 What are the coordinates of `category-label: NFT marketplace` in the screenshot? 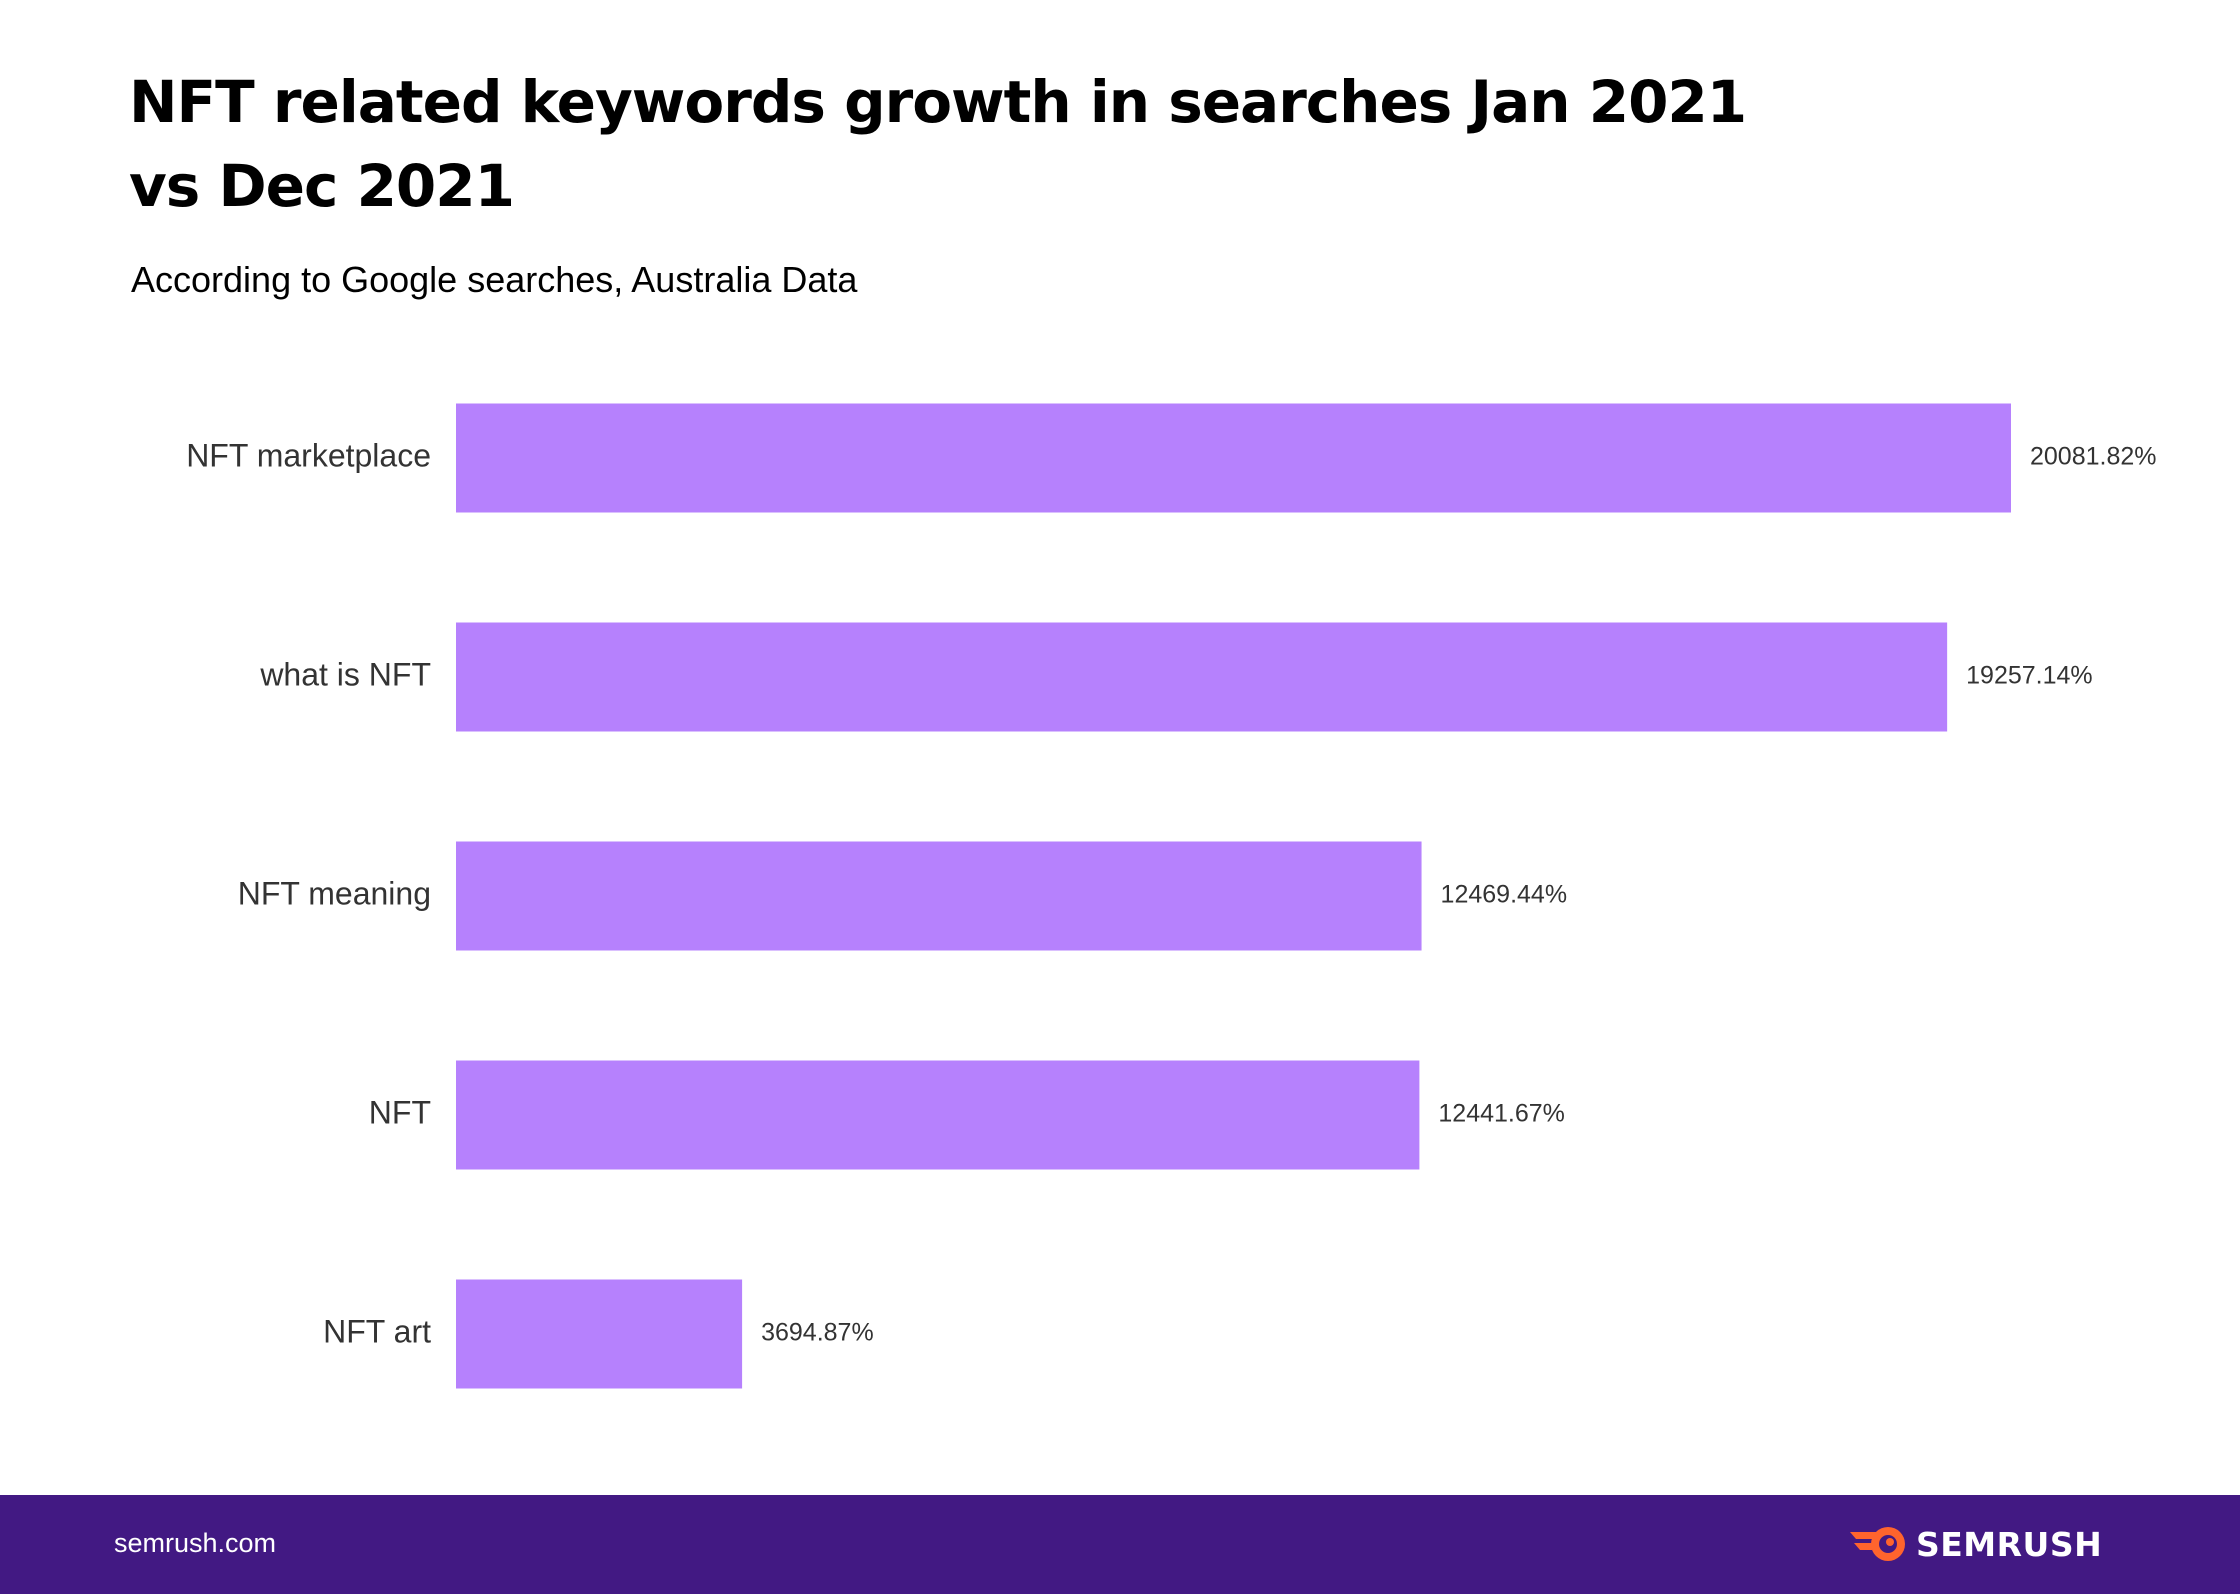 It's located at (308, 455).